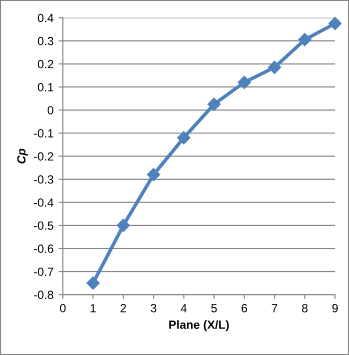 This screenshot has width=349, height=355. Describe the element at coordinates (245, 308) in the screenshot. I see `x-tick-label: 6` at that location.